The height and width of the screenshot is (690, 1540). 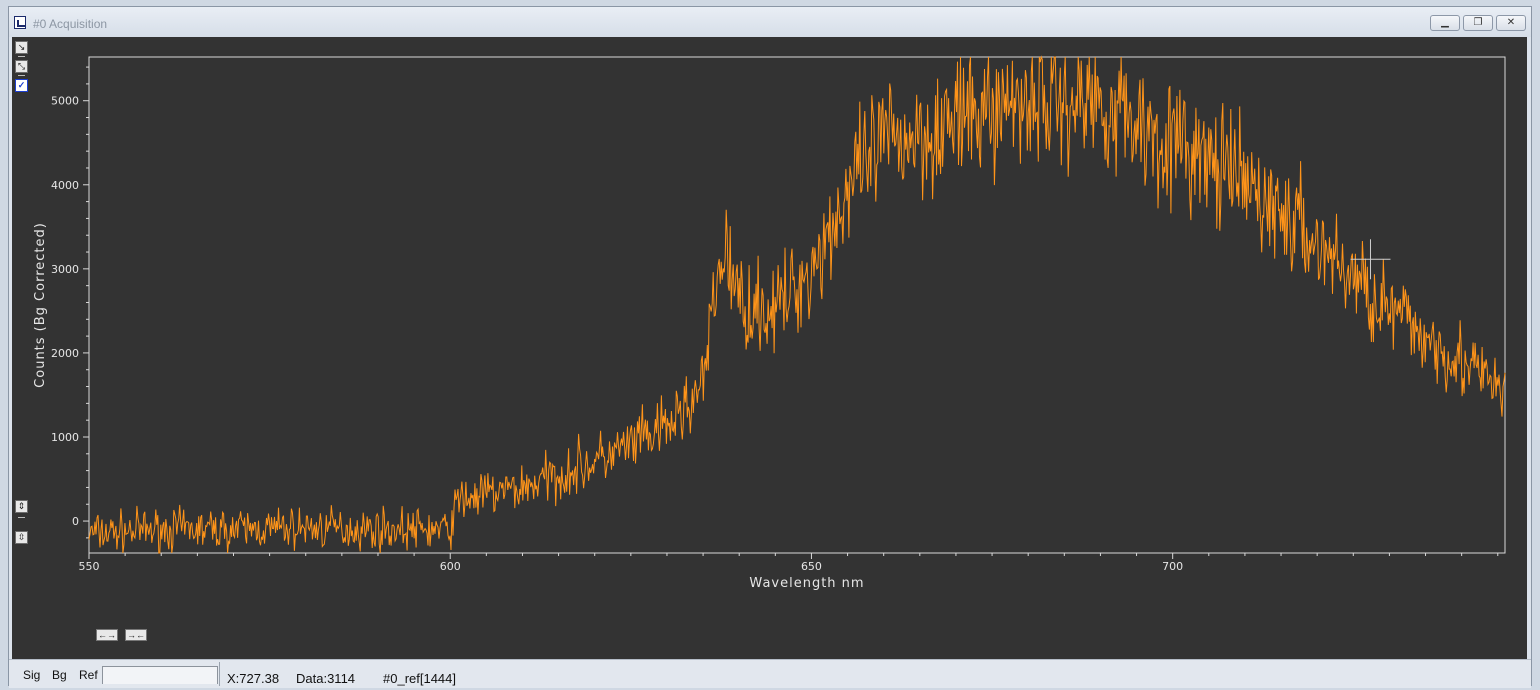 I want to click on display-checkbox: ✓, so click(x=21, y=85).